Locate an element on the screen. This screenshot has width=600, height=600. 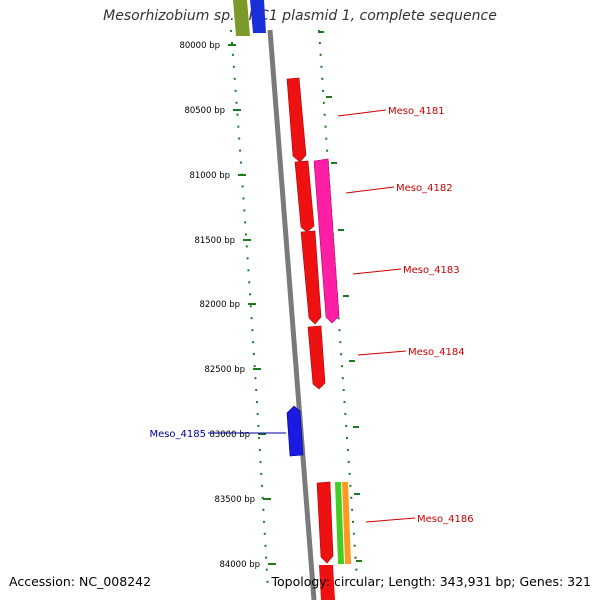
scale-tick-label: 83500 bp is located at coordinates (234, 500).